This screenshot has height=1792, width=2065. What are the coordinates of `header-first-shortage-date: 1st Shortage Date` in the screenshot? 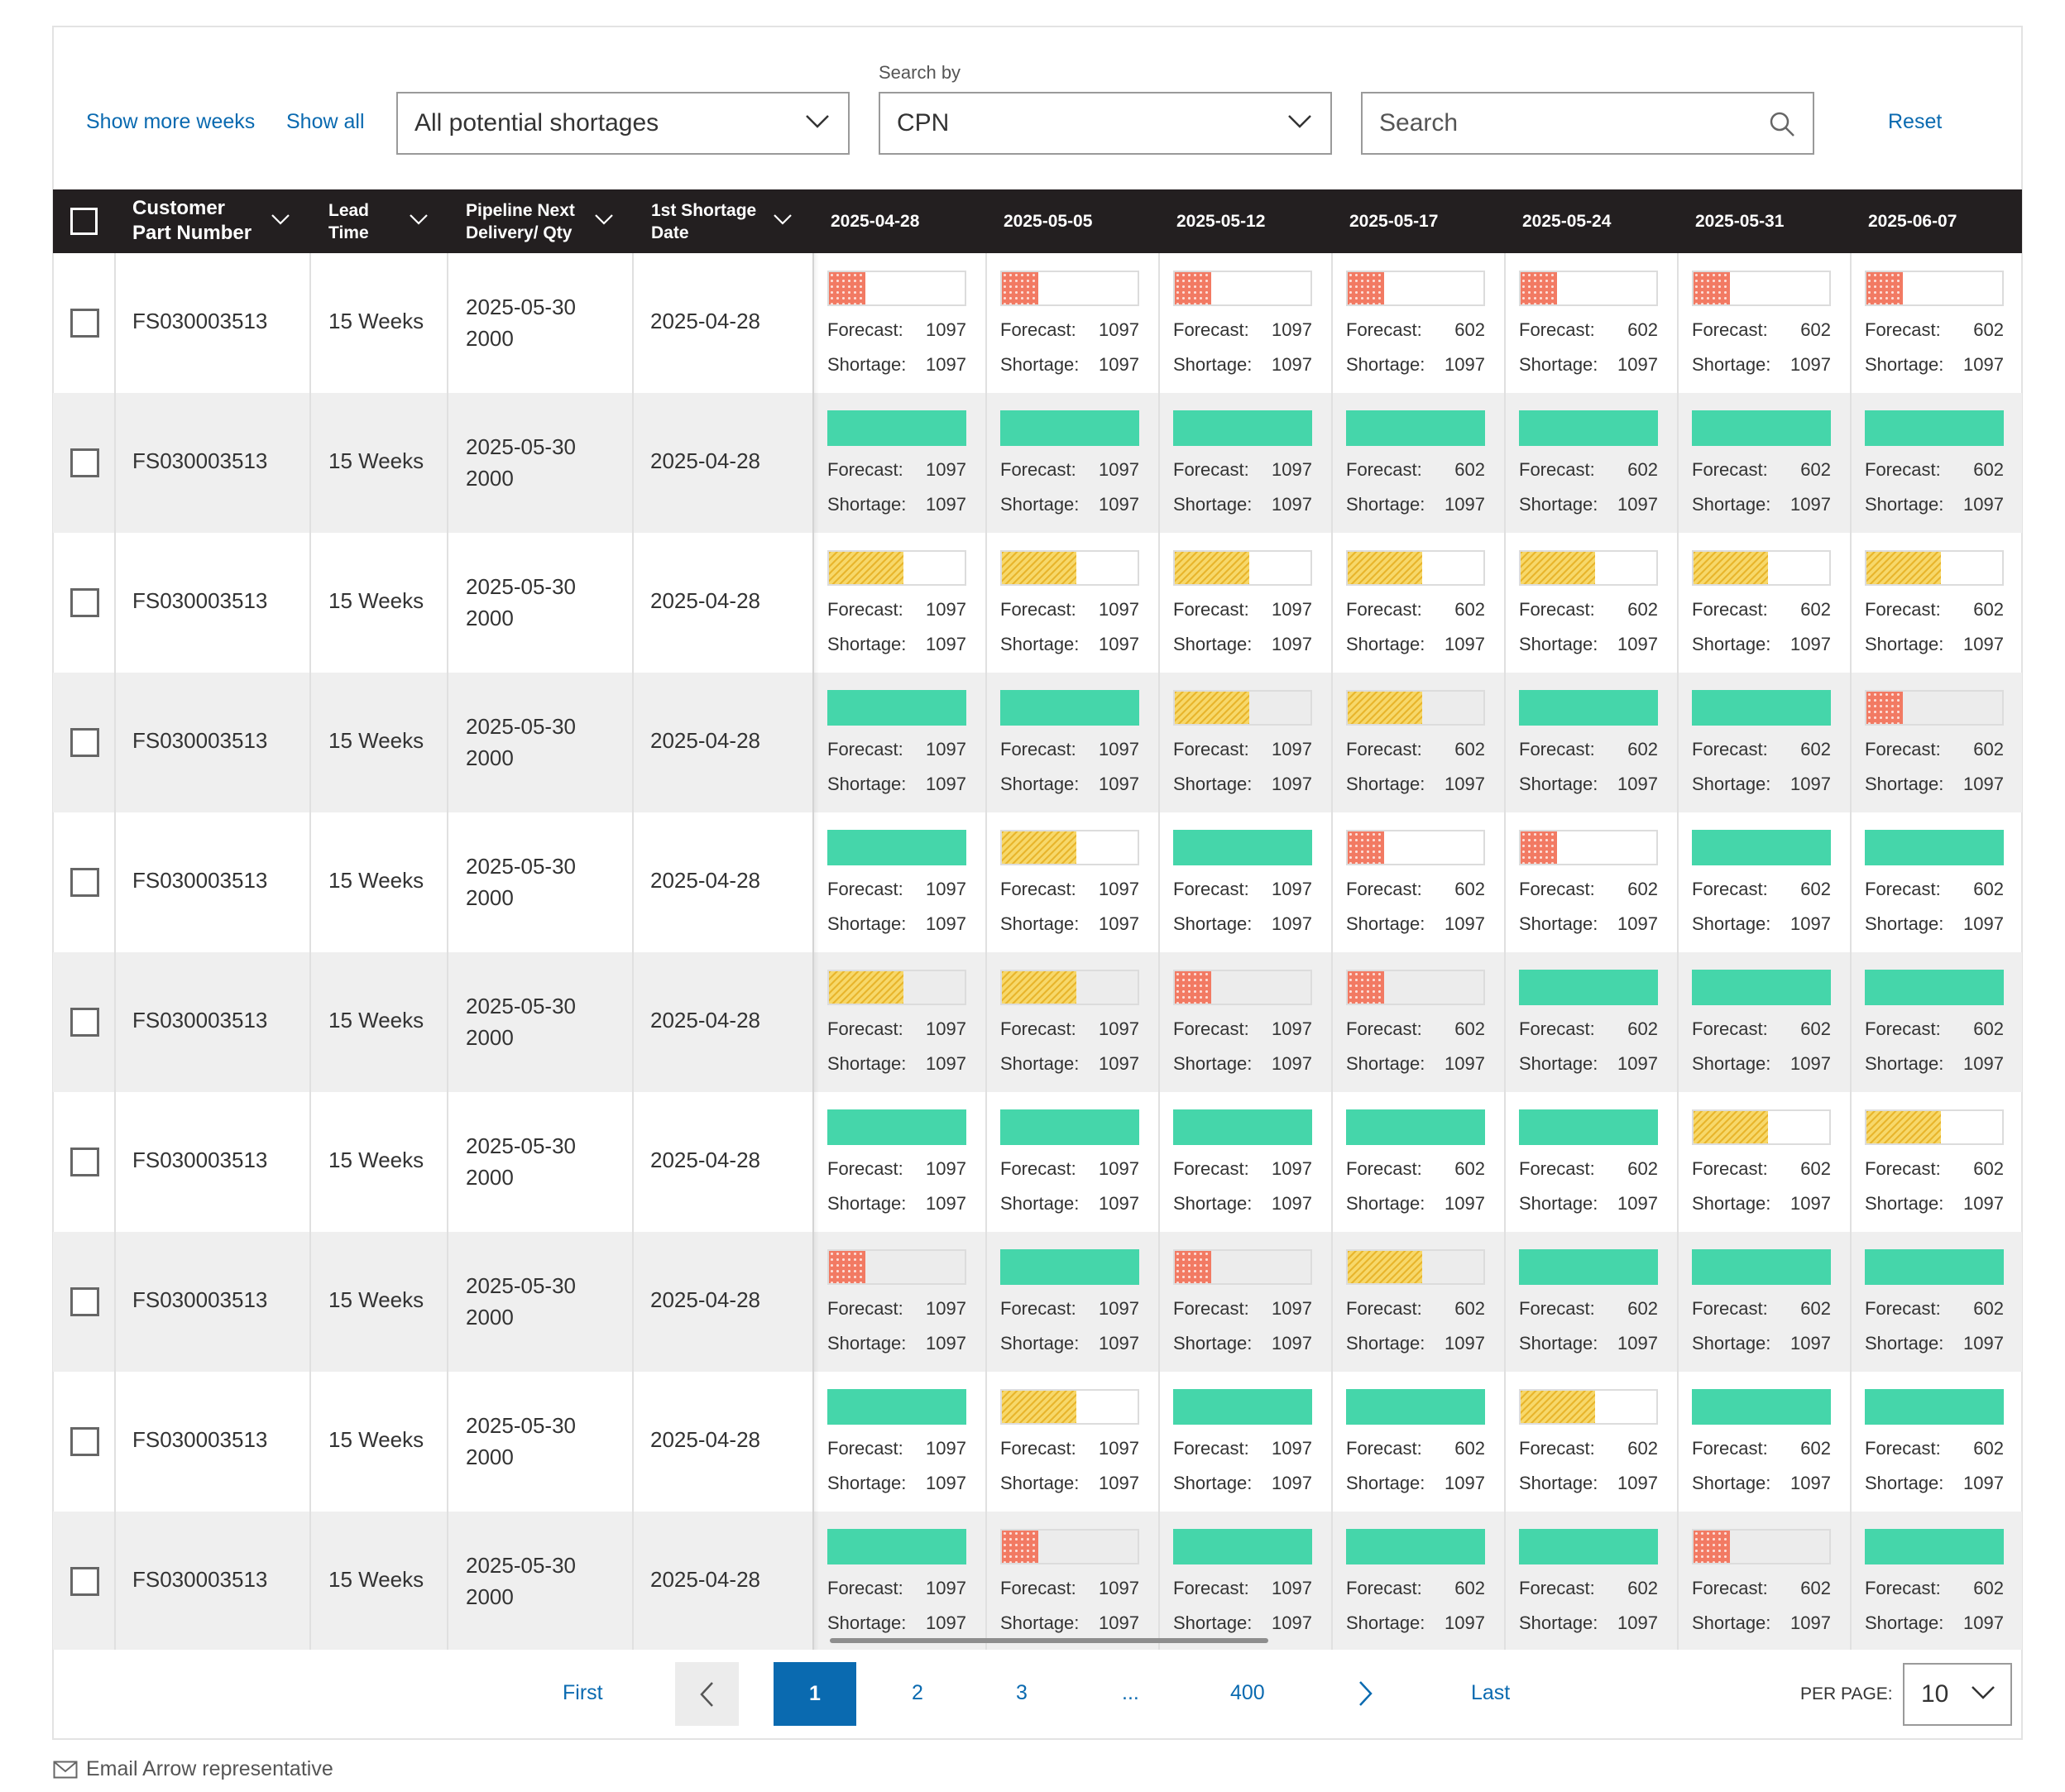 It's located at (703, 222).